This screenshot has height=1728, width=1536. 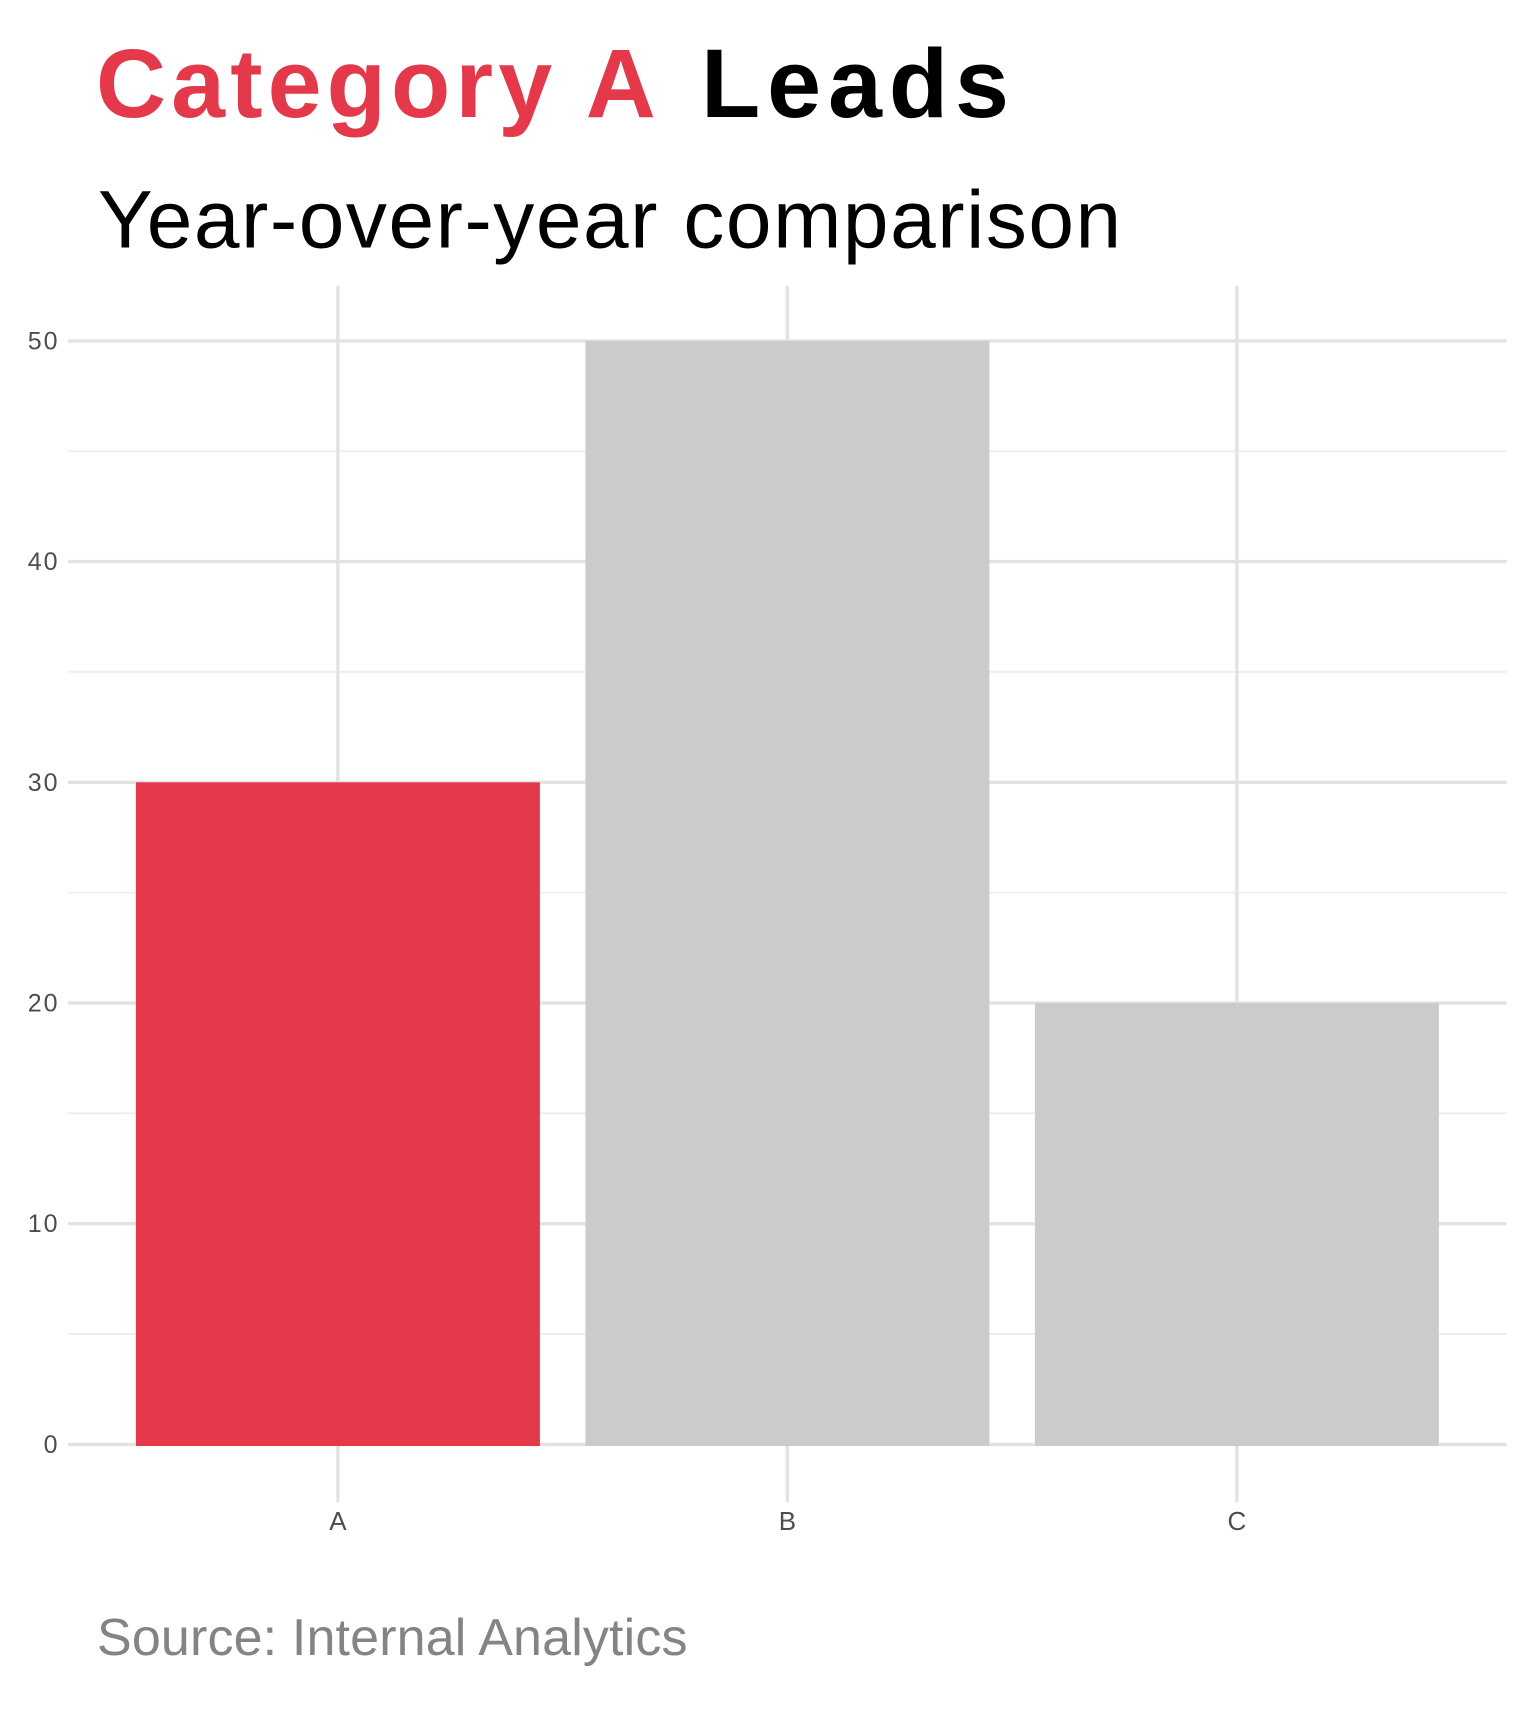 What do you see at coordinates (858, 83) in the screenshot?
I see `svg-text: Leads` at bounding box center [858, 83].